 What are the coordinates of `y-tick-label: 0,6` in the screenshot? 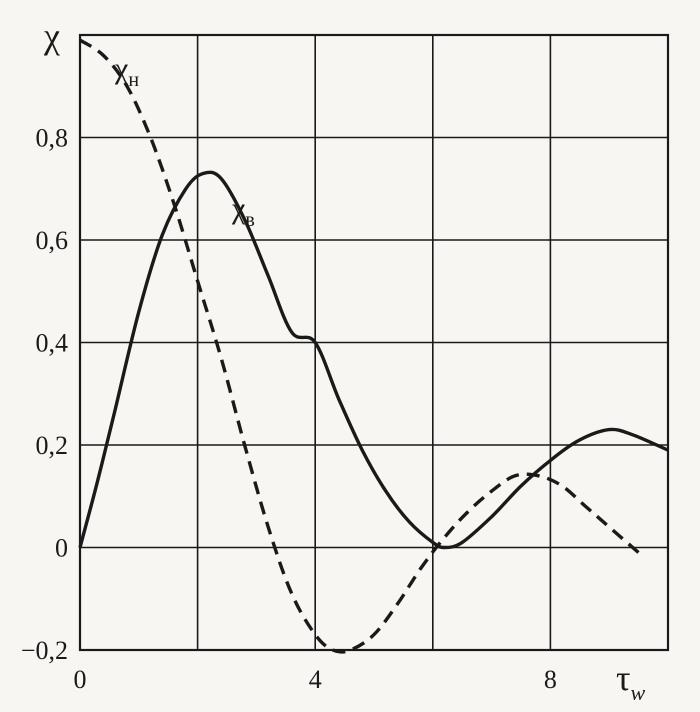 It's located at (52, 240).